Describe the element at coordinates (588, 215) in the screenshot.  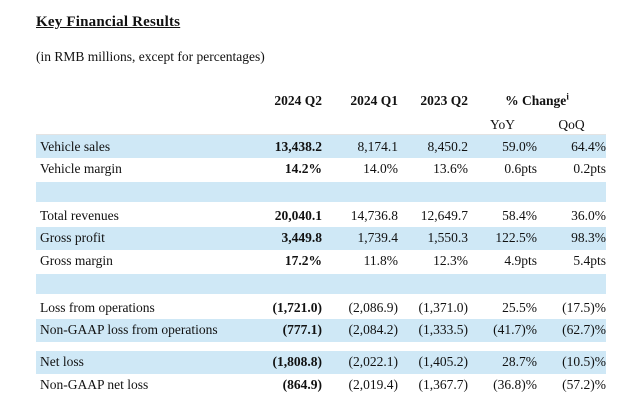
I see `cell-value: 36.0%` at that location.